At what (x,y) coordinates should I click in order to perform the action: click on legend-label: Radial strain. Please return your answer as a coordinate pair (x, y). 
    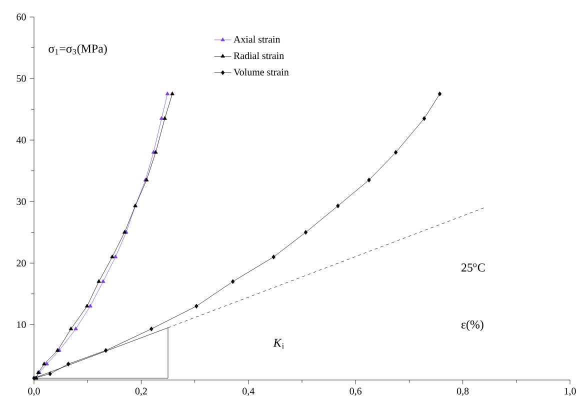
    Looking at the image, I should click on (259, 56).